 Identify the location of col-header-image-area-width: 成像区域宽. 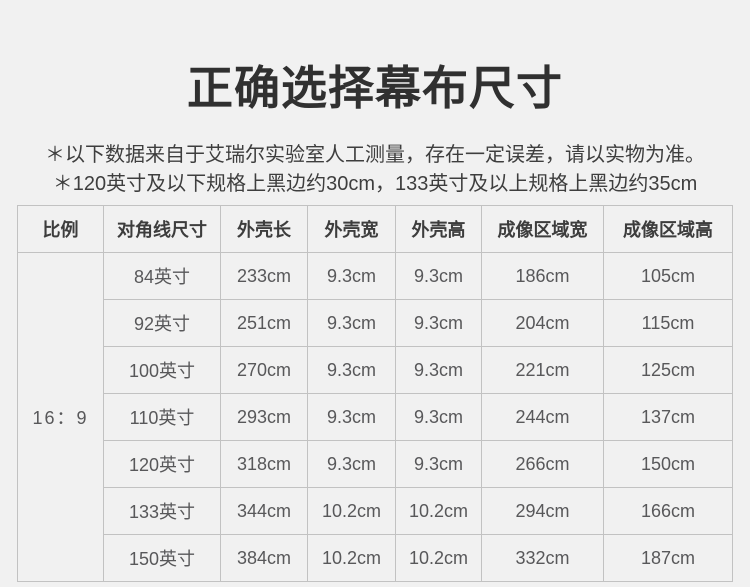
(542, 229).